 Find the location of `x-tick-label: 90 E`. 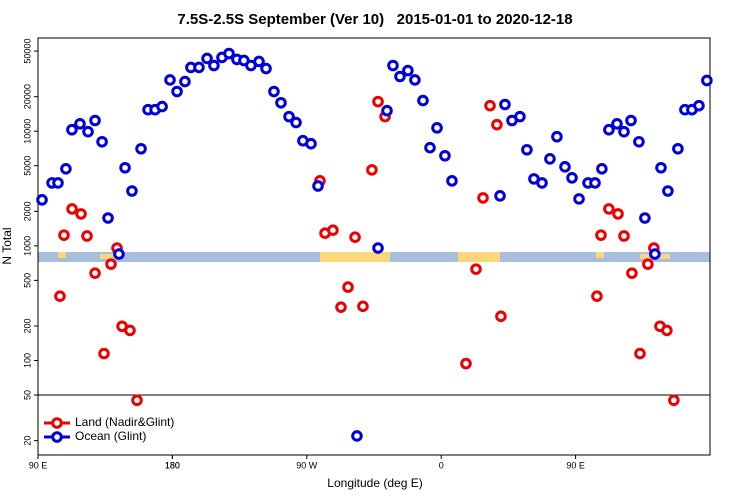

x-tick-label: 90 E is located at coordinates (38, 465).